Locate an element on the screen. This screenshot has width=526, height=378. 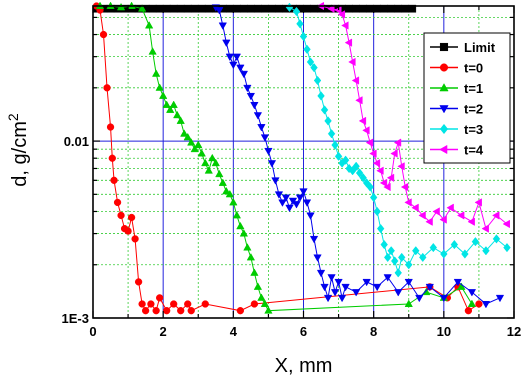
y-axis-title: d, g/cm2 is located at coordinates (18, 150).